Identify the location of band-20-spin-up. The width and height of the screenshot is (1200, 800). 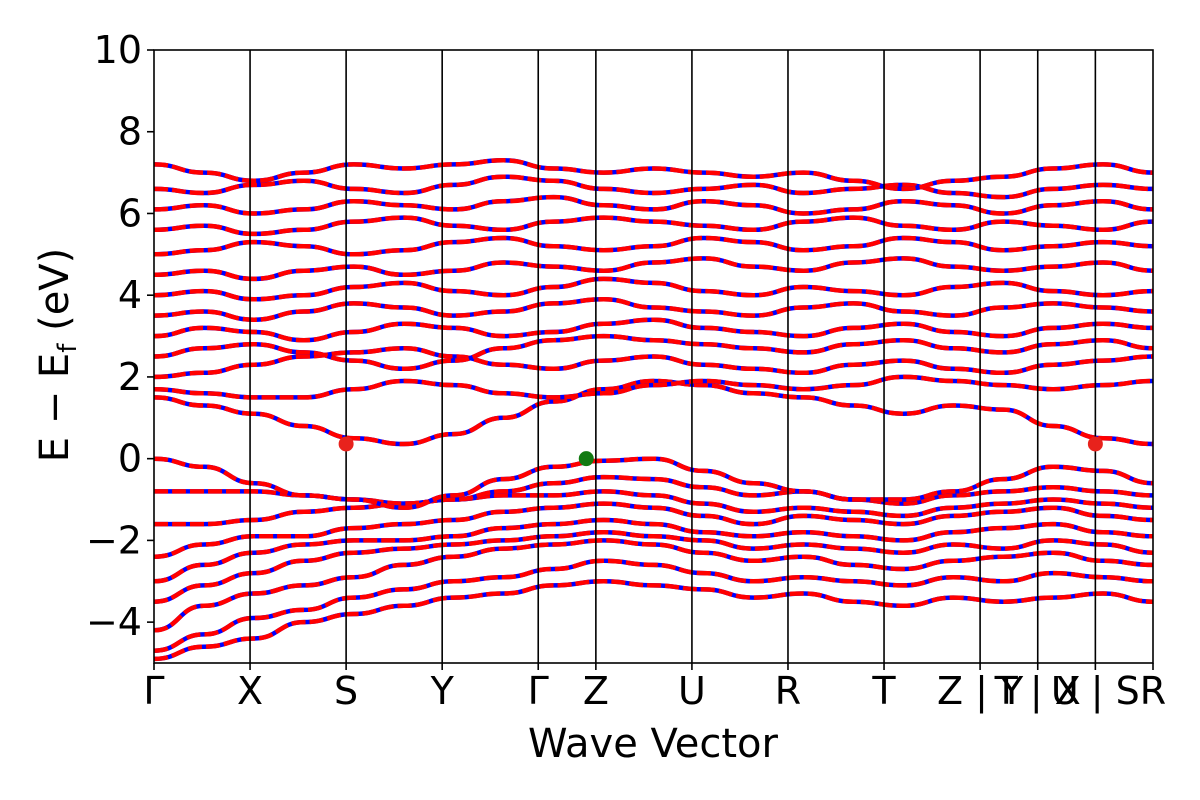
(653, 205).